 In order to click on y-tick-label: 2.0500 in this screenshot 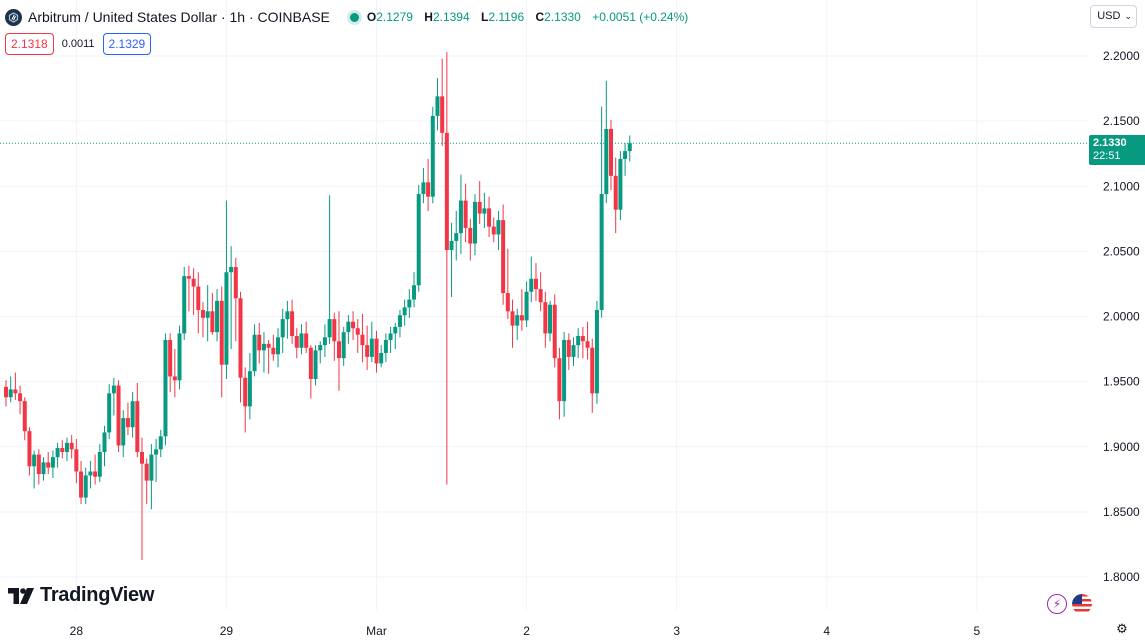, I will do `click(1121, 251)`.